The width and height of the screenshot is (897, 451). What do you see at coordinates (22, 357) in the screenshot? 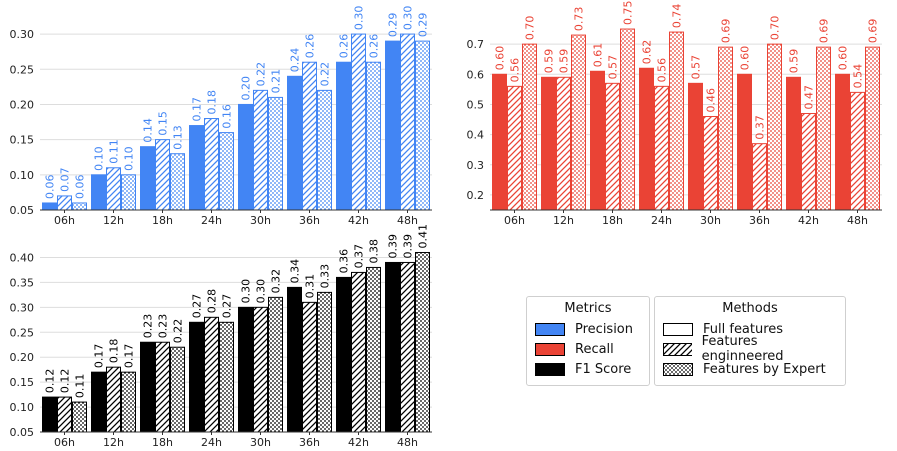
I see `y-tick-label: 0.20` at bounding box center [22, 357].